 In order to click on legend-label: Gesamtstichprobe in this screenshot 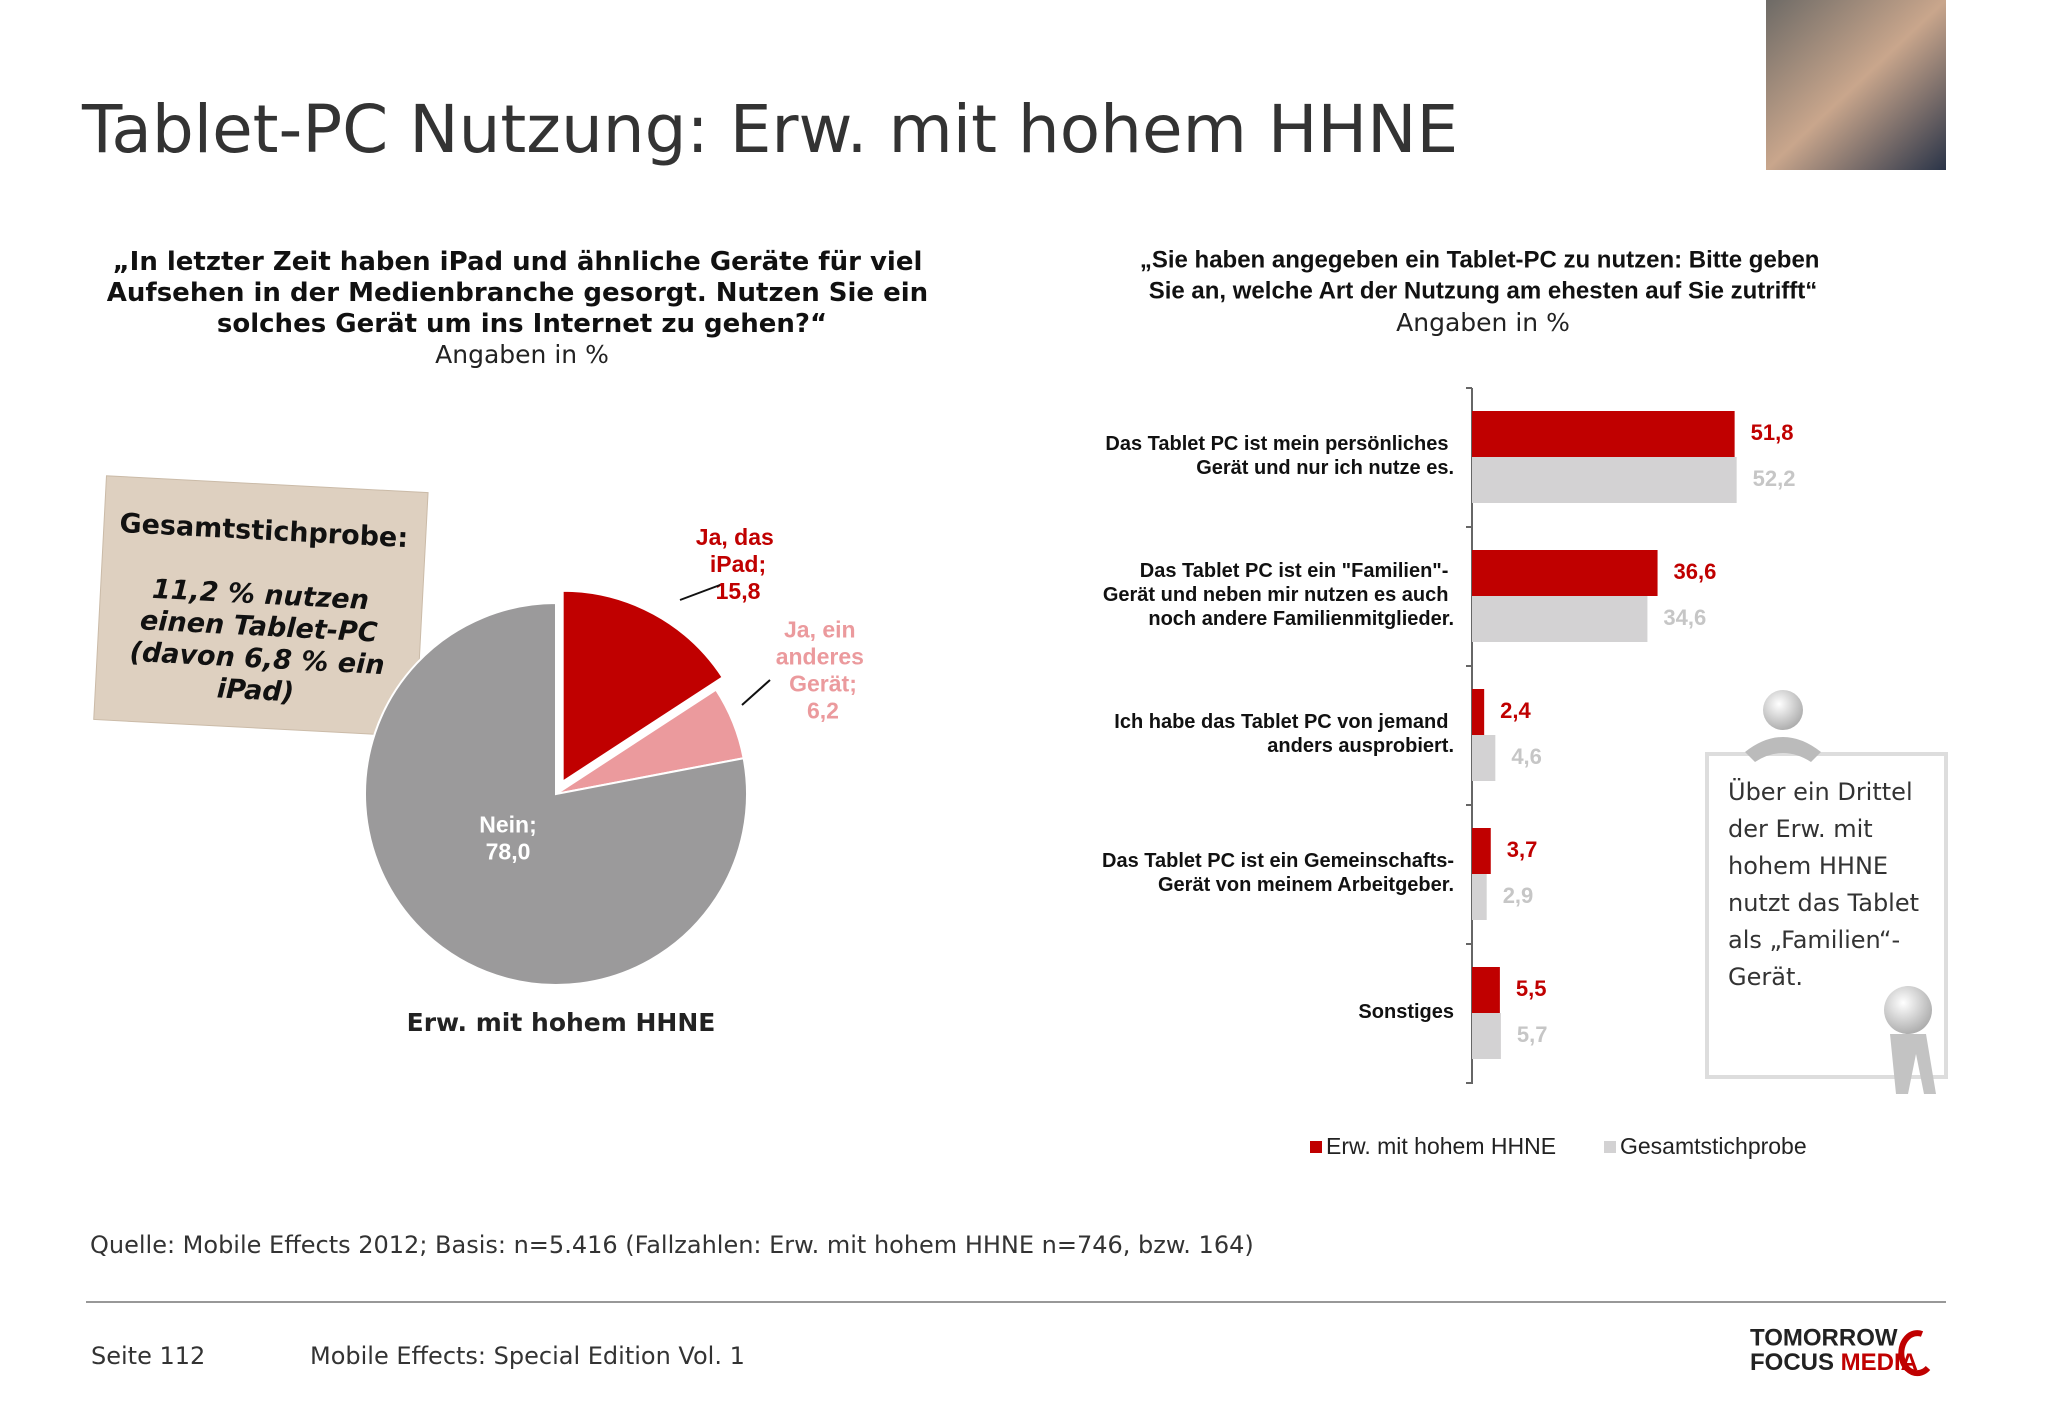, I will do `click(1713, 1146)`.